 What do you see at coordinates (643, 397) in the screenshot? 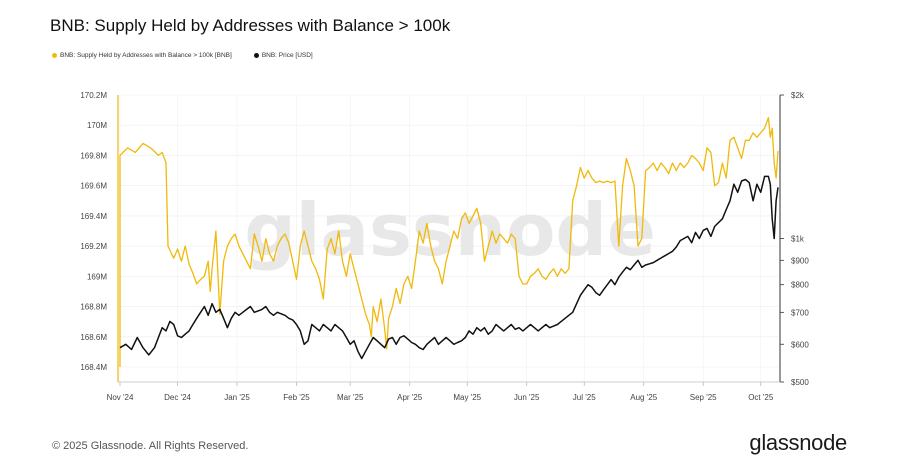
I see `x-tick-label: Aug '25` at bounding box center [643, 397].